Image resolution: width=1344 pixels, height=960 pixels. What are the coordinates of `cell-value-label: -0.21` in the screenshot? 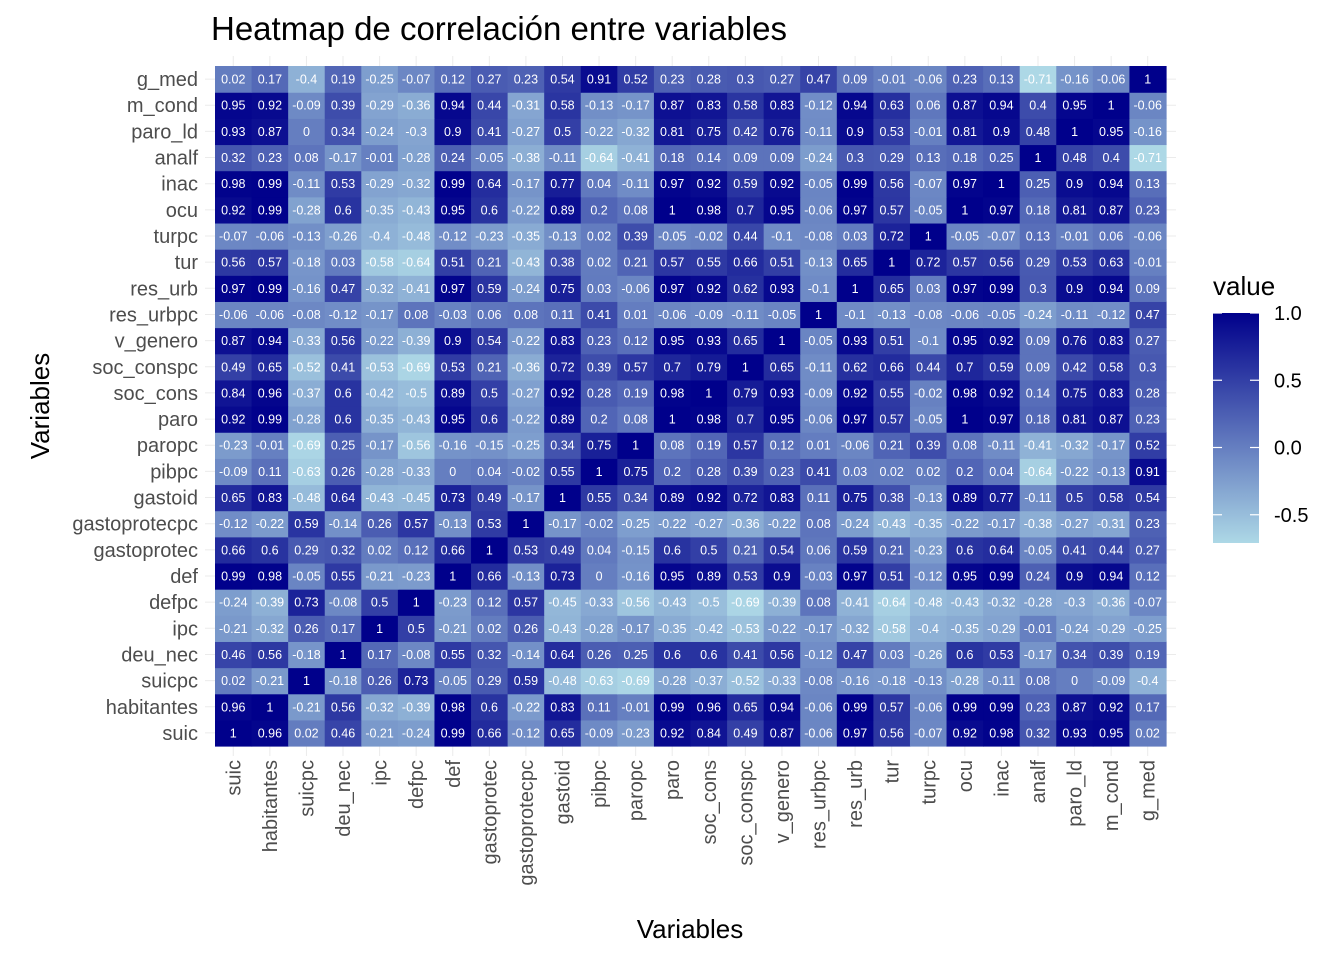 It's located at (379, 577).